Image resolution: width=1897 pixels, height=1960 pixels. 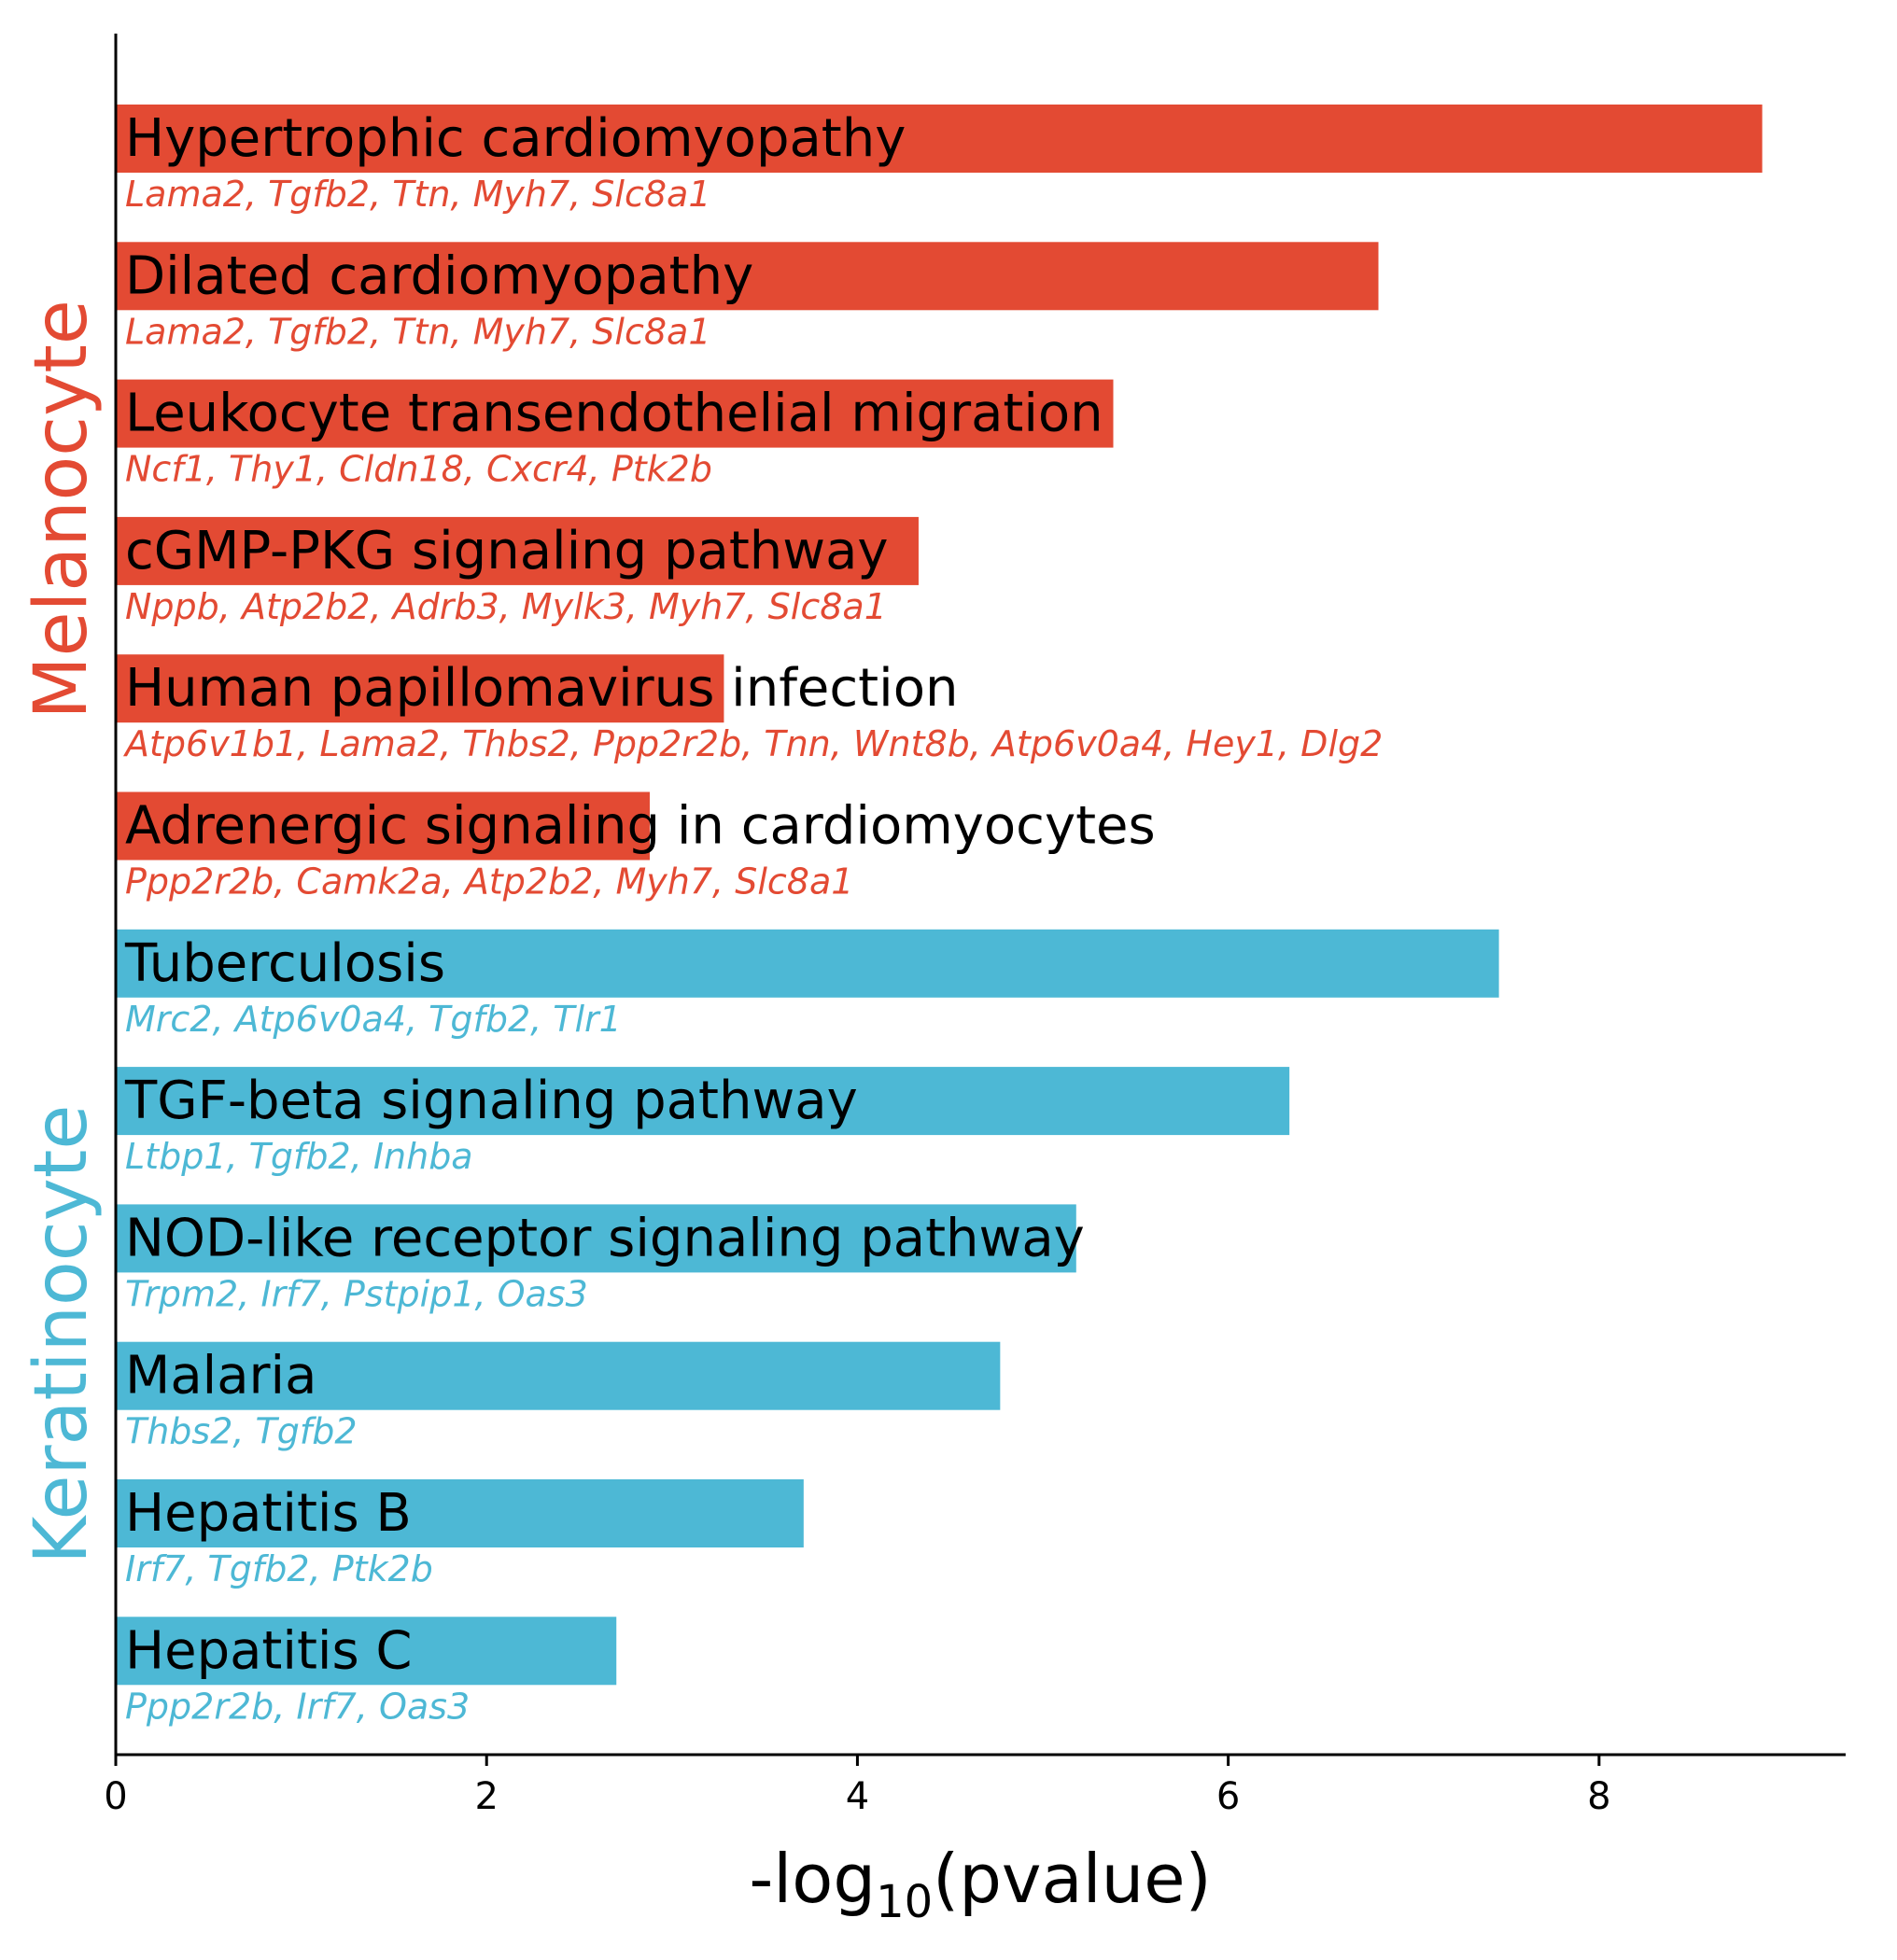 I want to click on x-ticks: 0 2 4 6 8, so click(x=857, y=1786).